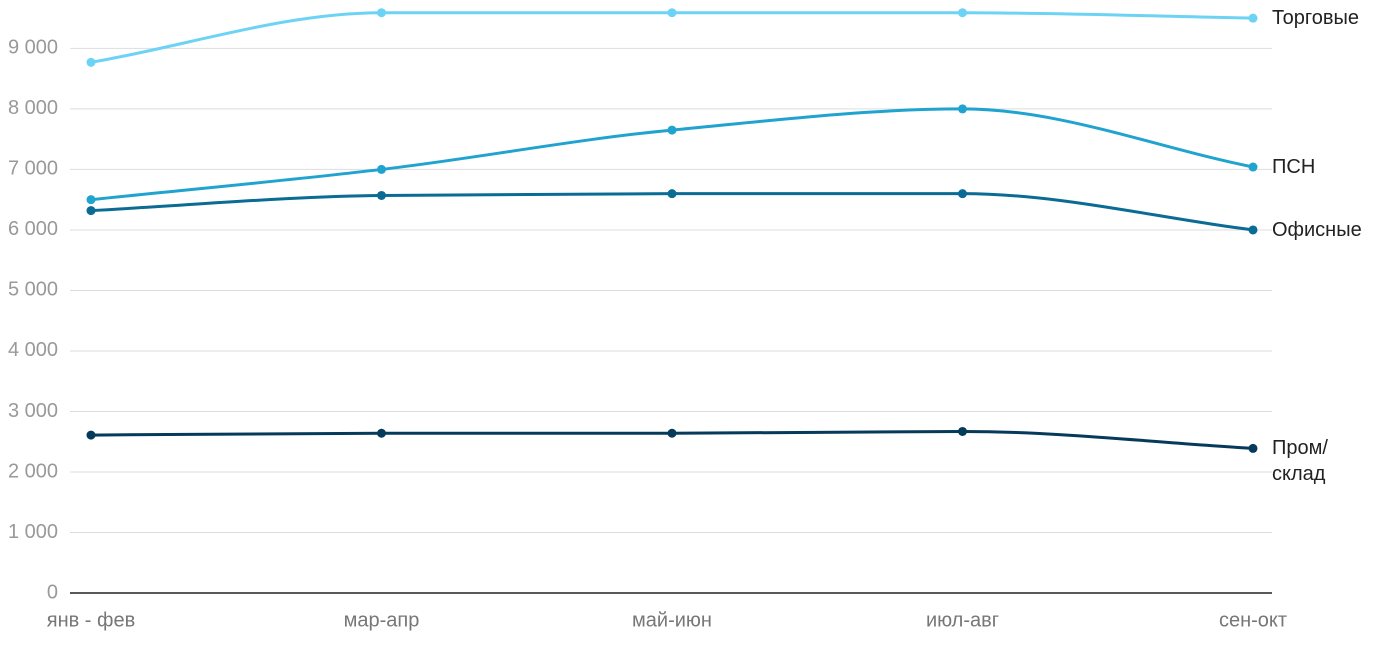 The height and width of the screenshot is (650, 1400). What do you see at coordinates (33, 108) in the screenshot?
I see `y-tick-label: 8 000` at bounding box center [33, 108].